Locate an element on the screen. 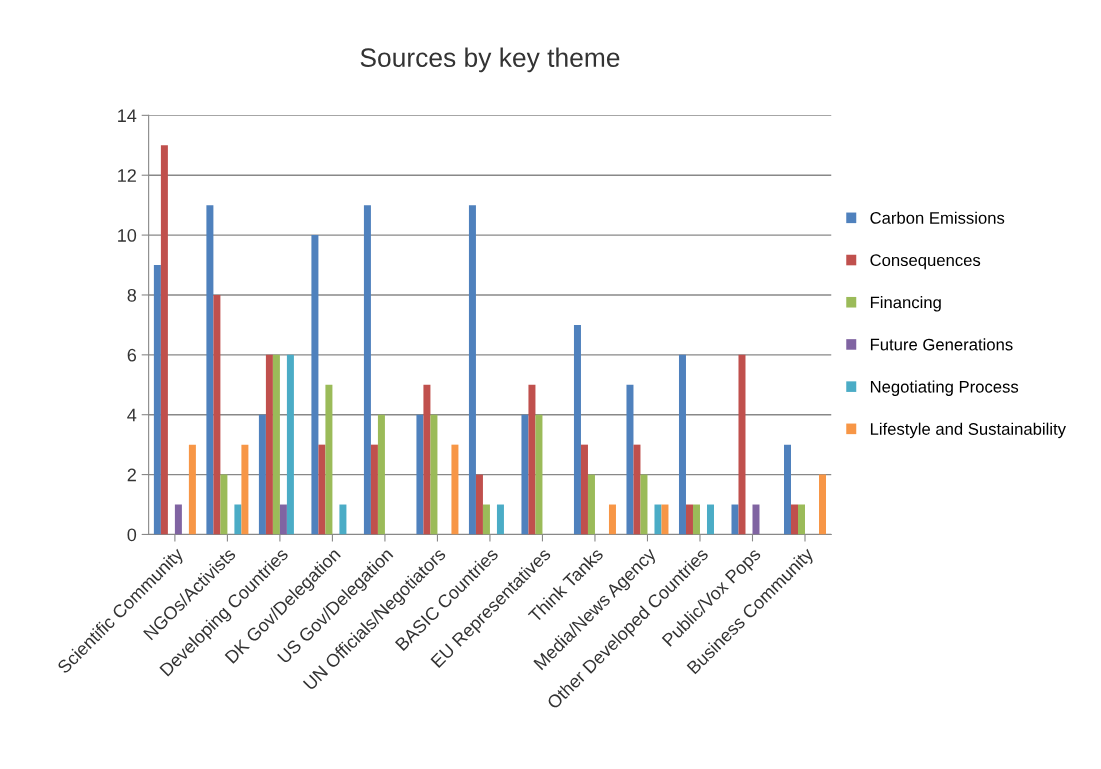  y-tick-label: 6 is located at coordinates (132, 355).